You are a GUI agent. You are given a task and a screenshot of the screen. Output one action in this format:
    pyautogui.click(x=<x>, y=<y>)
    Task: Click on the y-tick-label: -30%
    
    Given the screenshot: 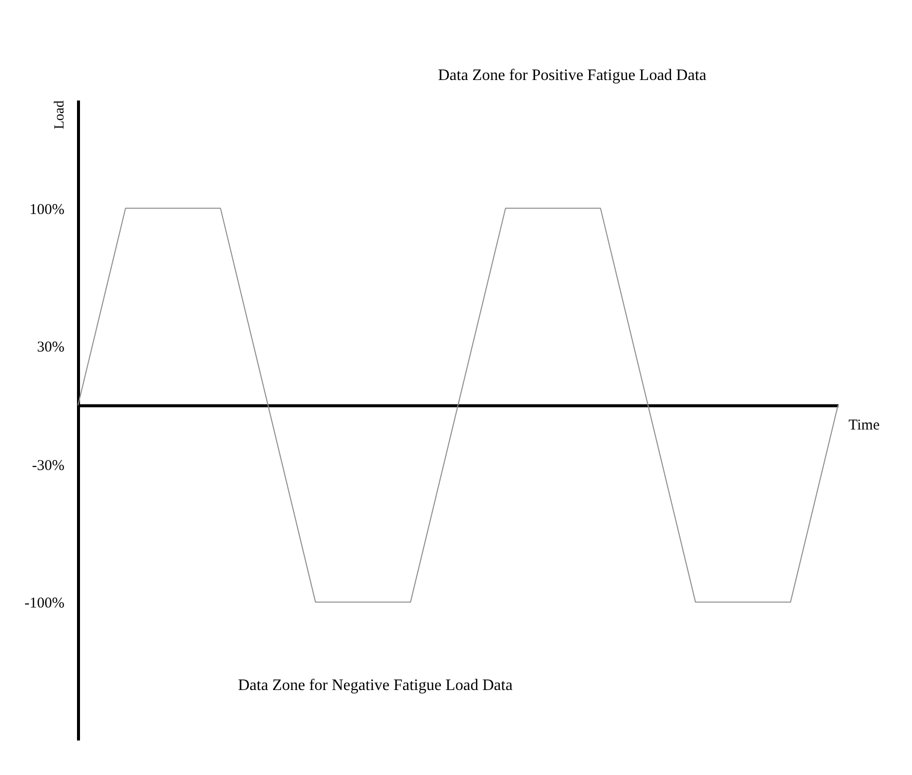 What is the action you would take?
    pyautogui.click(x=48, y=466)
    